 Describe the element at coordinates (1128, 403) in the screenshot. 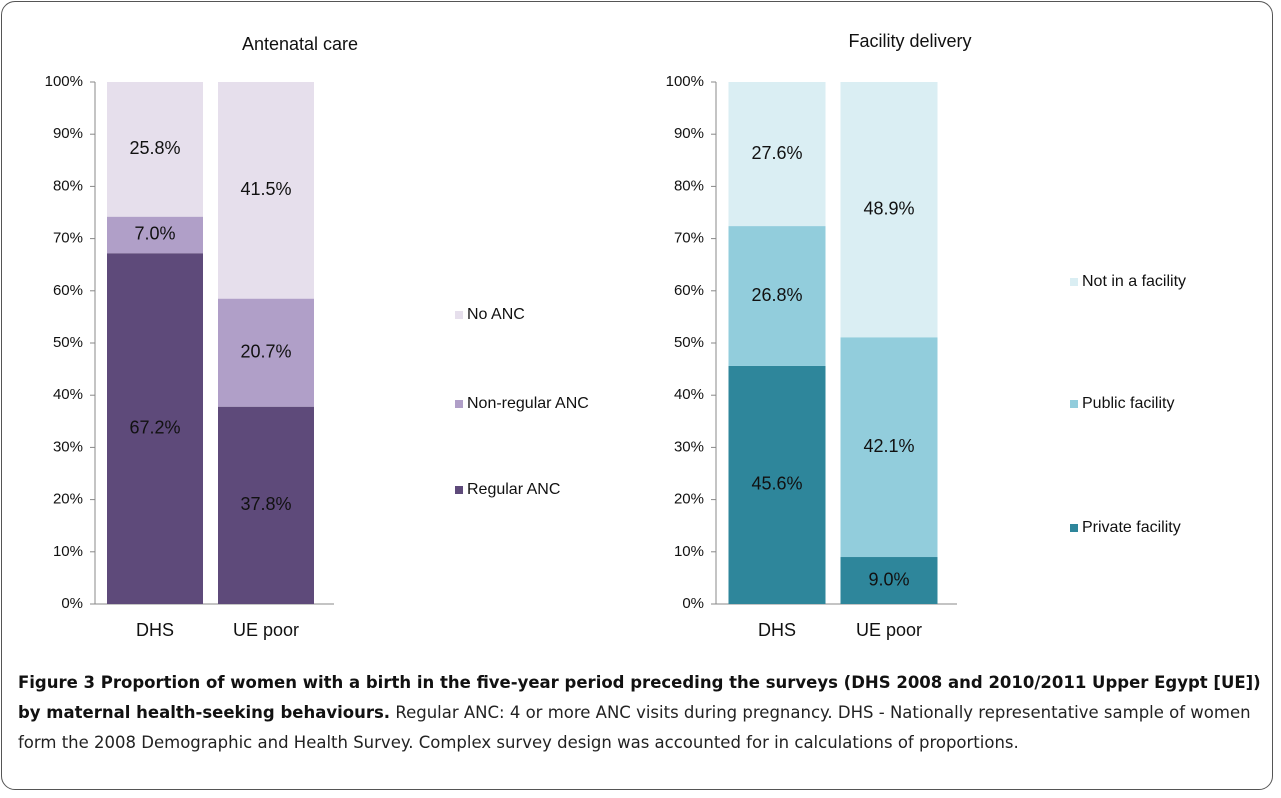

I see `legend-label: Public facility` at that location.